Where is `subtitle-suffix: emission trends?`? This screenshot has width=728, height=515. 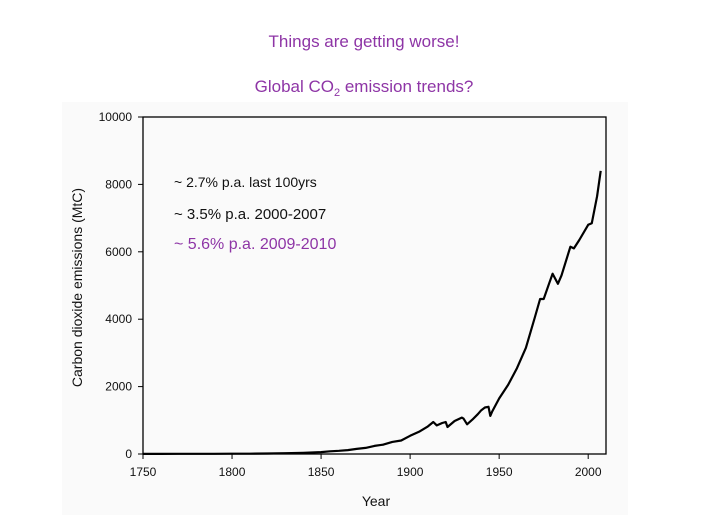
subtitle-suffix: emission trends? is located at coordinates (407, 86).